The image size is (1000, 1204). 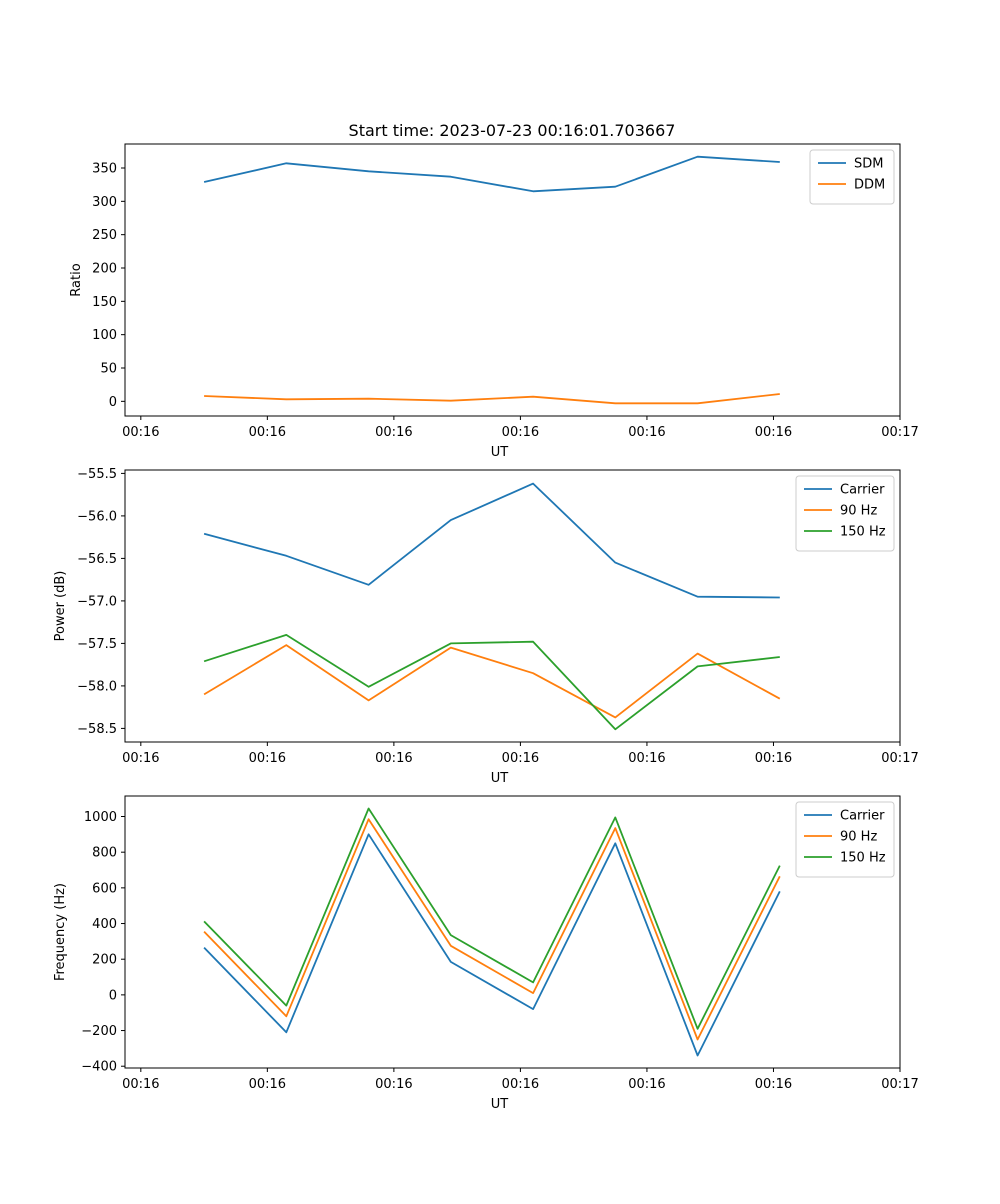 I want to click on y-tick-label: 600, so click(x=104, y=888).